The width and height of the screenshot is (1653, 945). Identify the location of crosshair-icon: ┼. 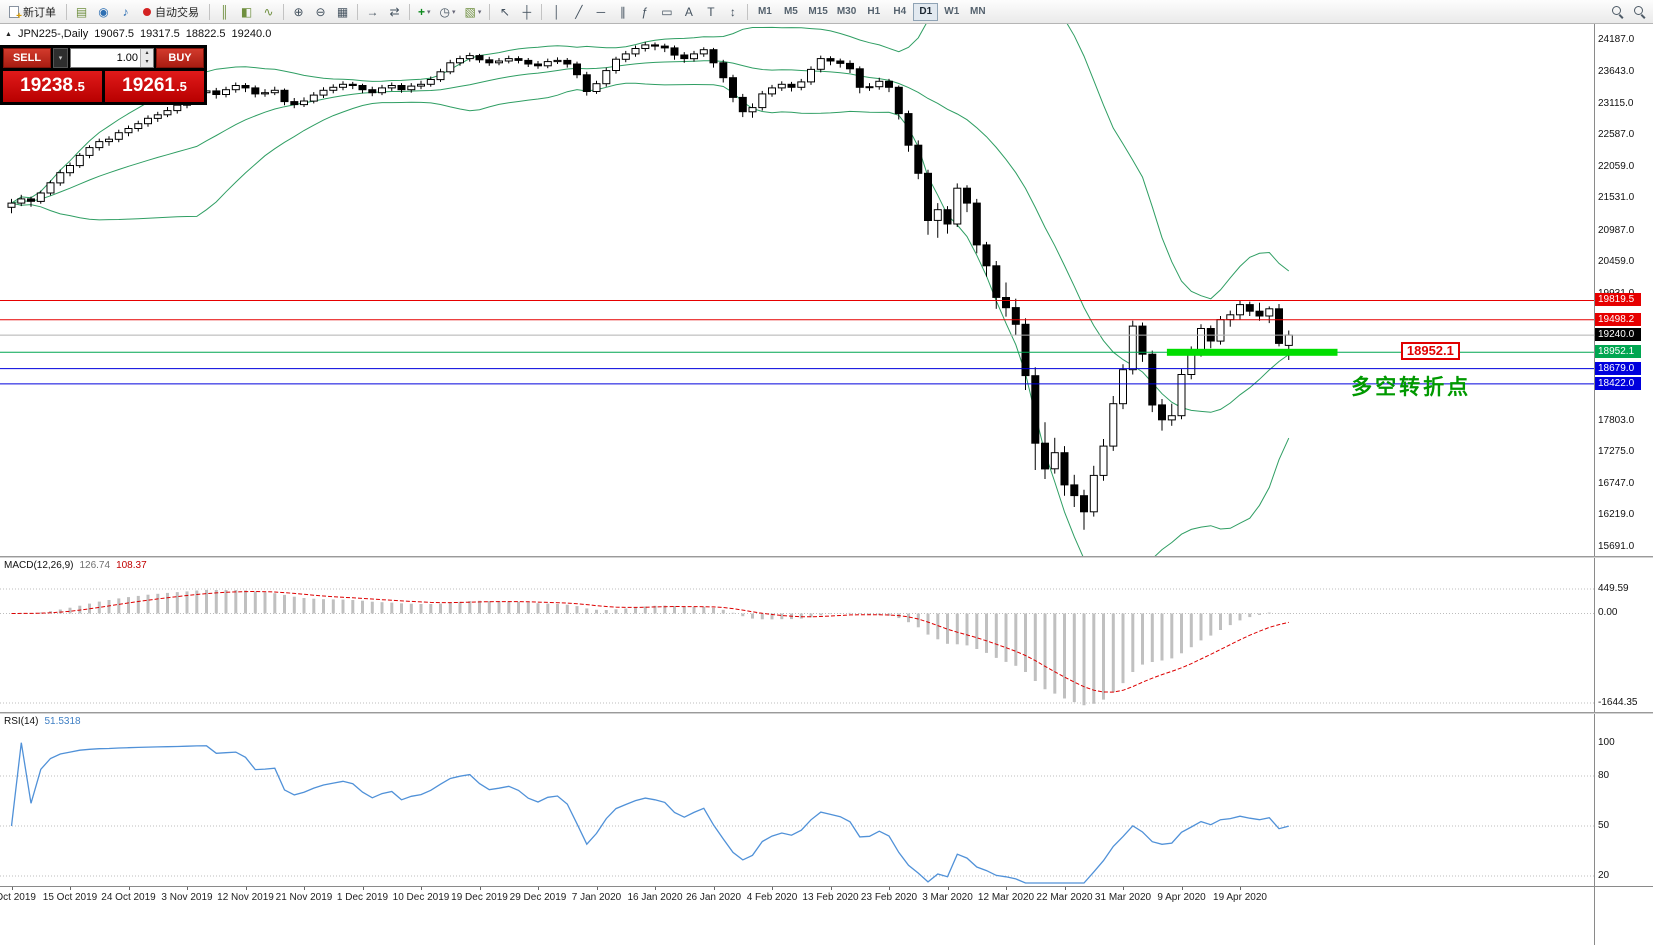
(526, 12).